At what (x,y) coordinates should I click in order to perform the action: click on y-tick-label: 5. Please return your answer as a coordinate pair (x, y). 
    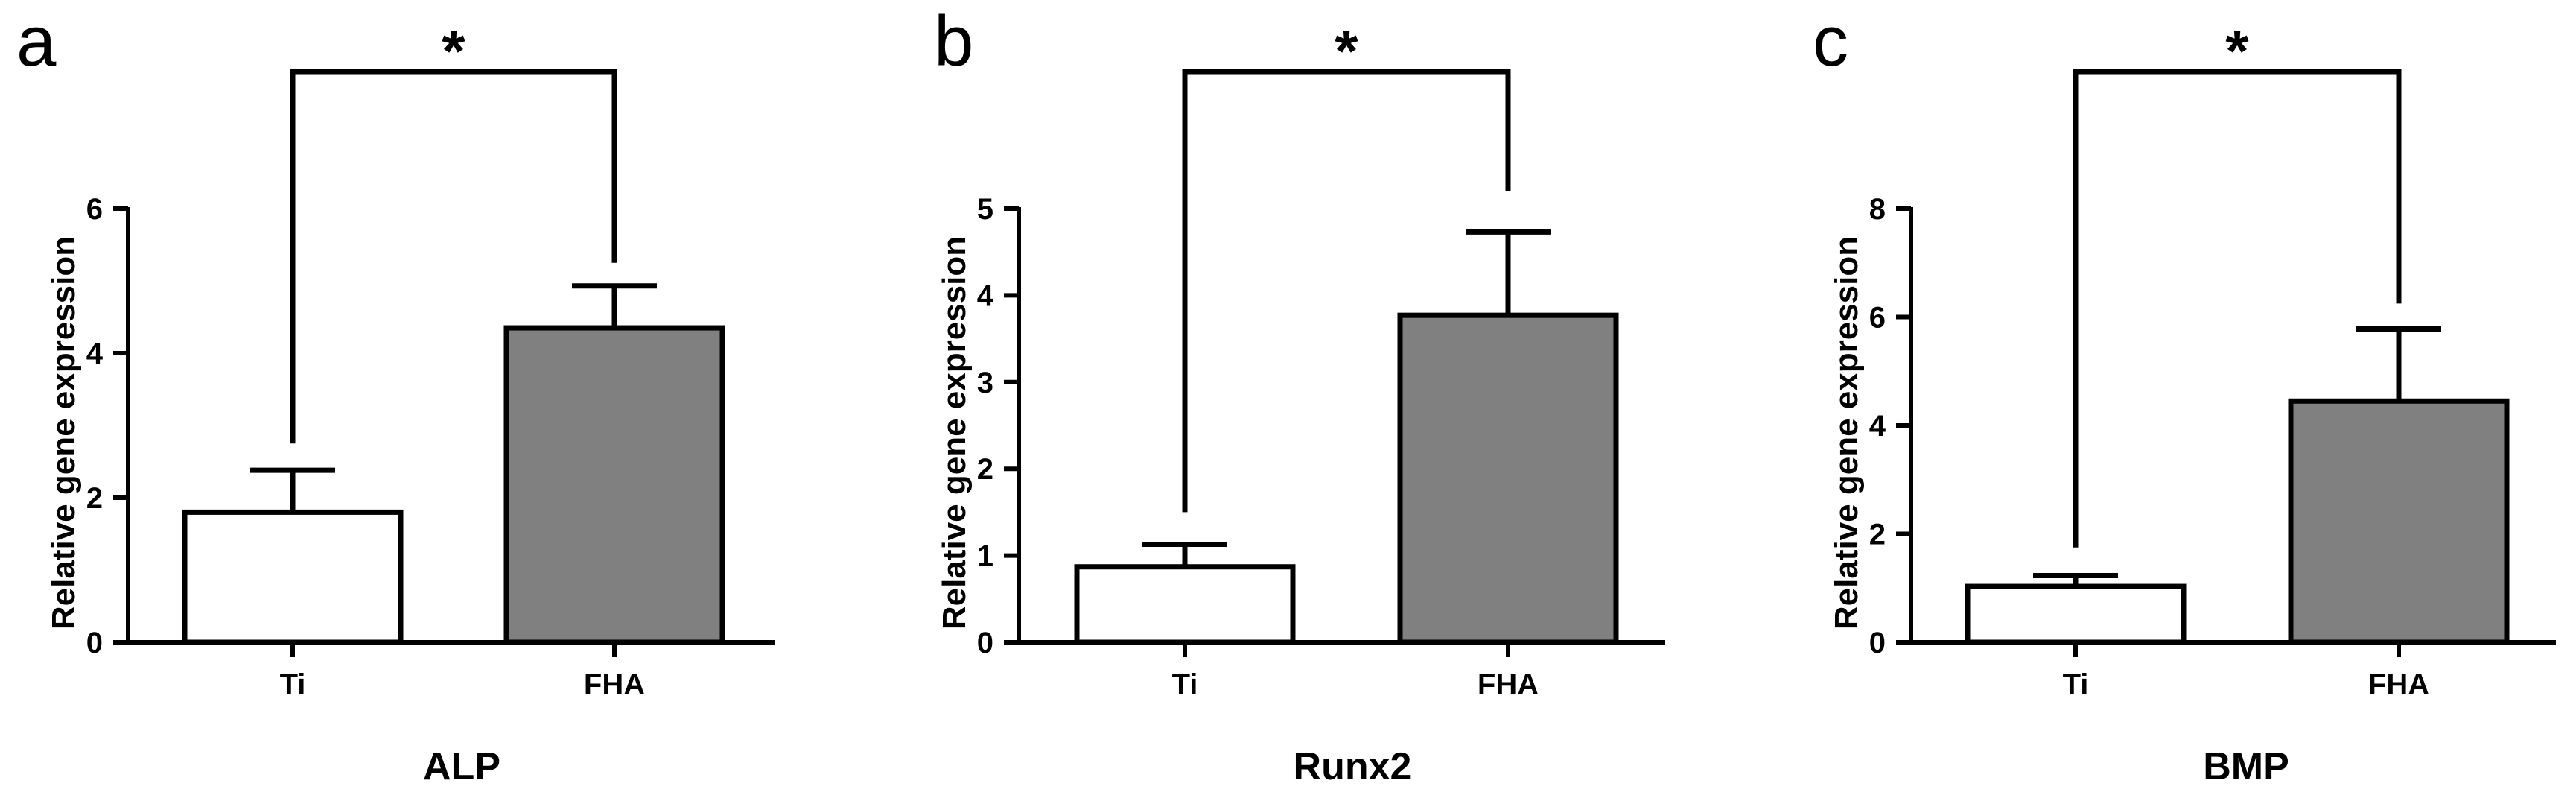
    Looking at the image, I should click on (985, 209).